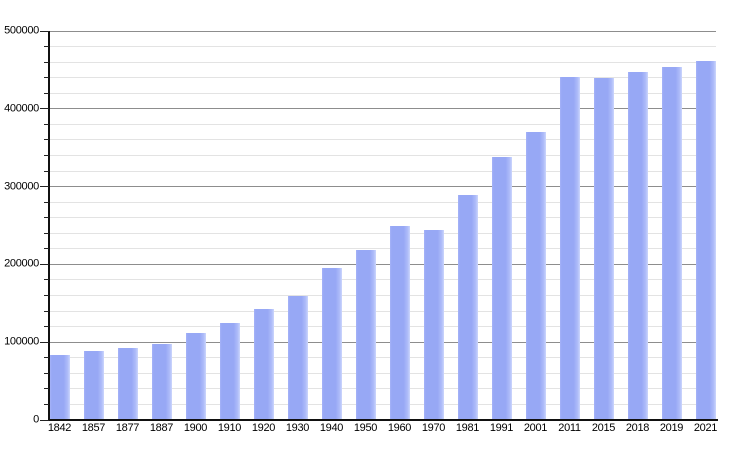 The image size is (745, 450). Describe the element at coordinates (229, 428) in the screenshot. I see `x-axis-label: 1910` at that location.